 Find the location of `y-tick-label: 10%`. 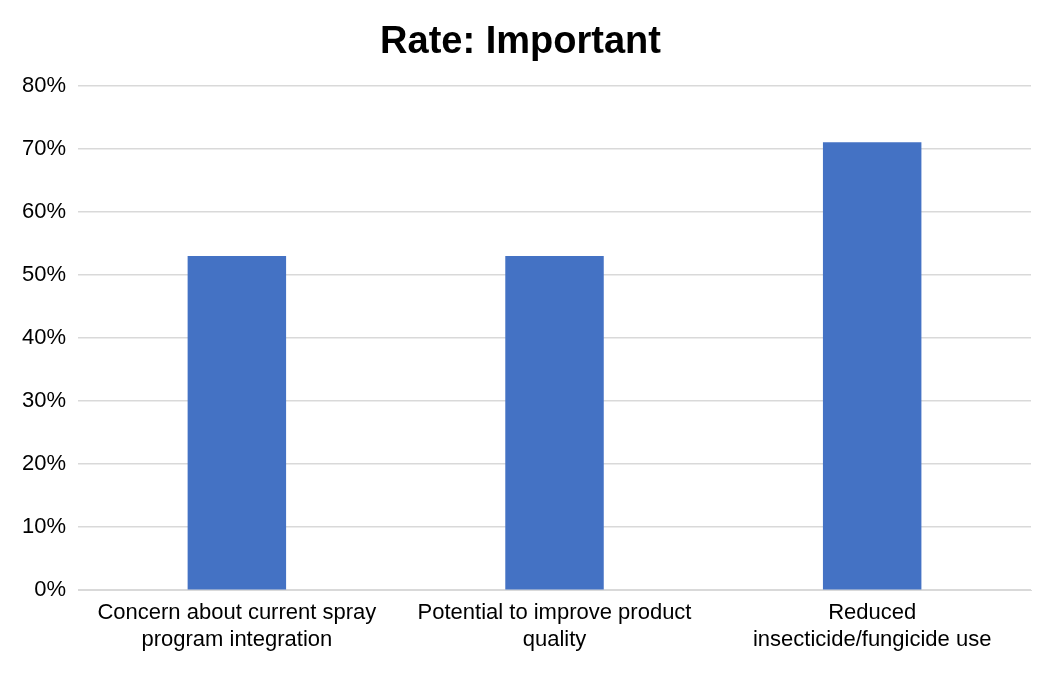

y-tick-label: 10% is located at coordinates (44, 526).